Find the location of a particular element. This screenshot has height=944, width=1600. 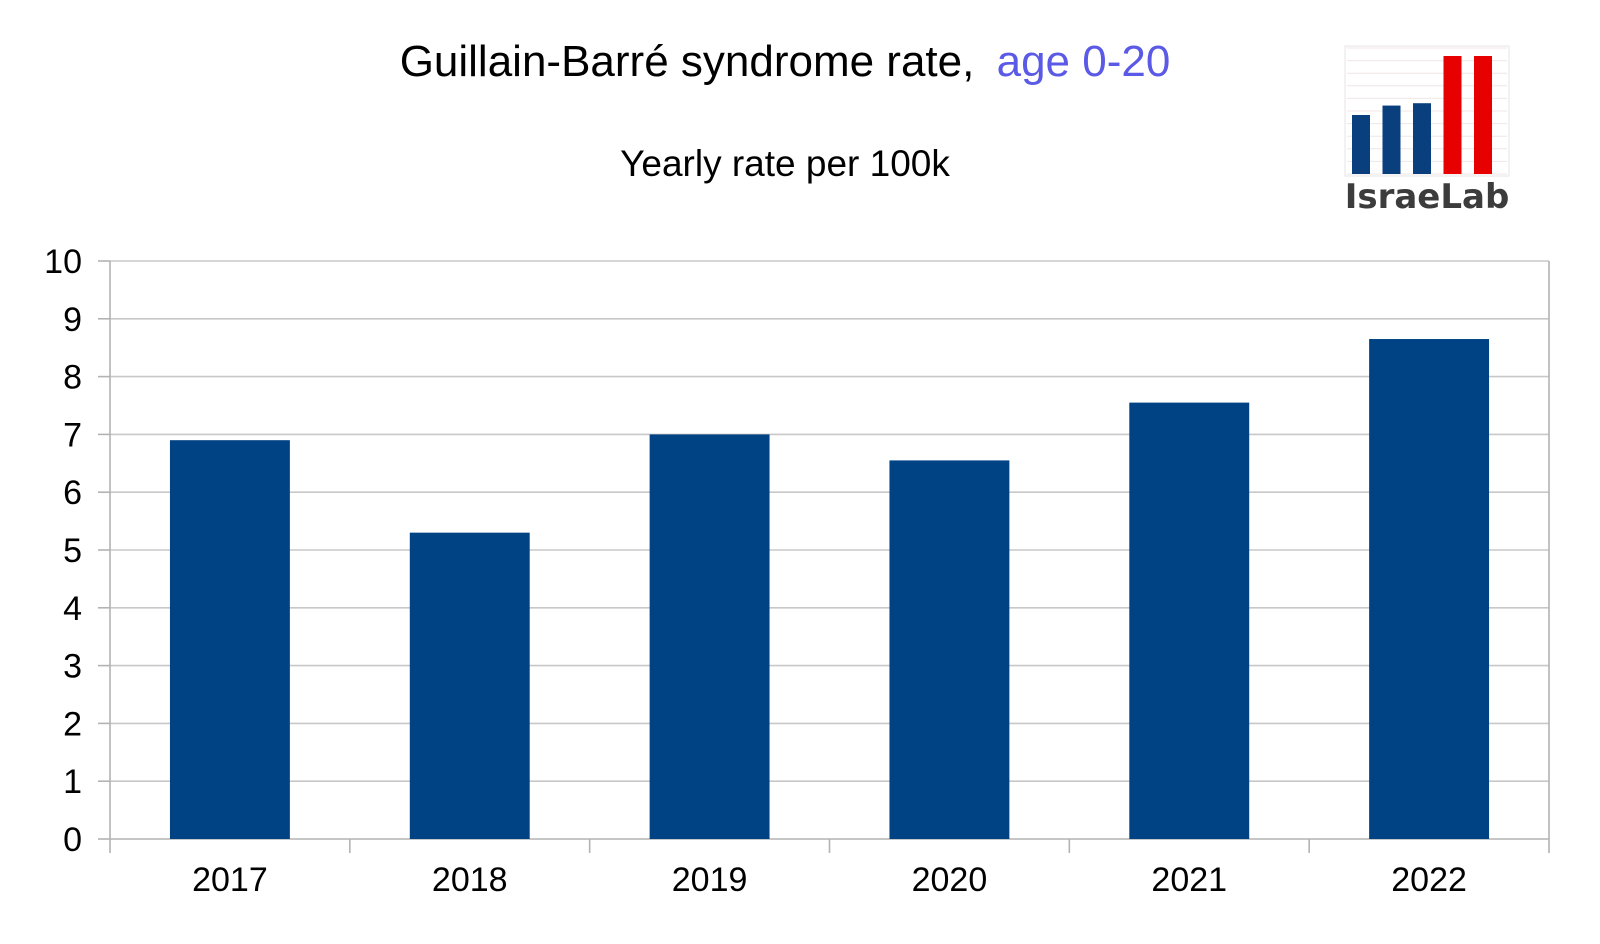

y-tick-label: 7 is located at coordinates (72, 435).